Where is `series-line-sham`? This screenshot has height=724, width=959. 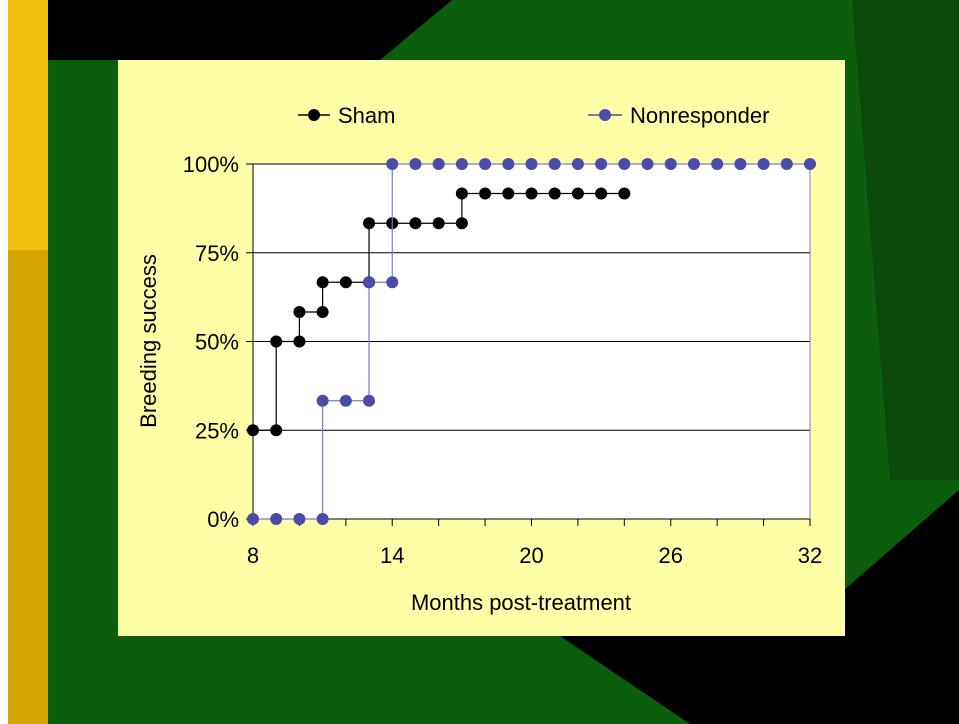
series-line-sham is located at coordinates (439, 311).